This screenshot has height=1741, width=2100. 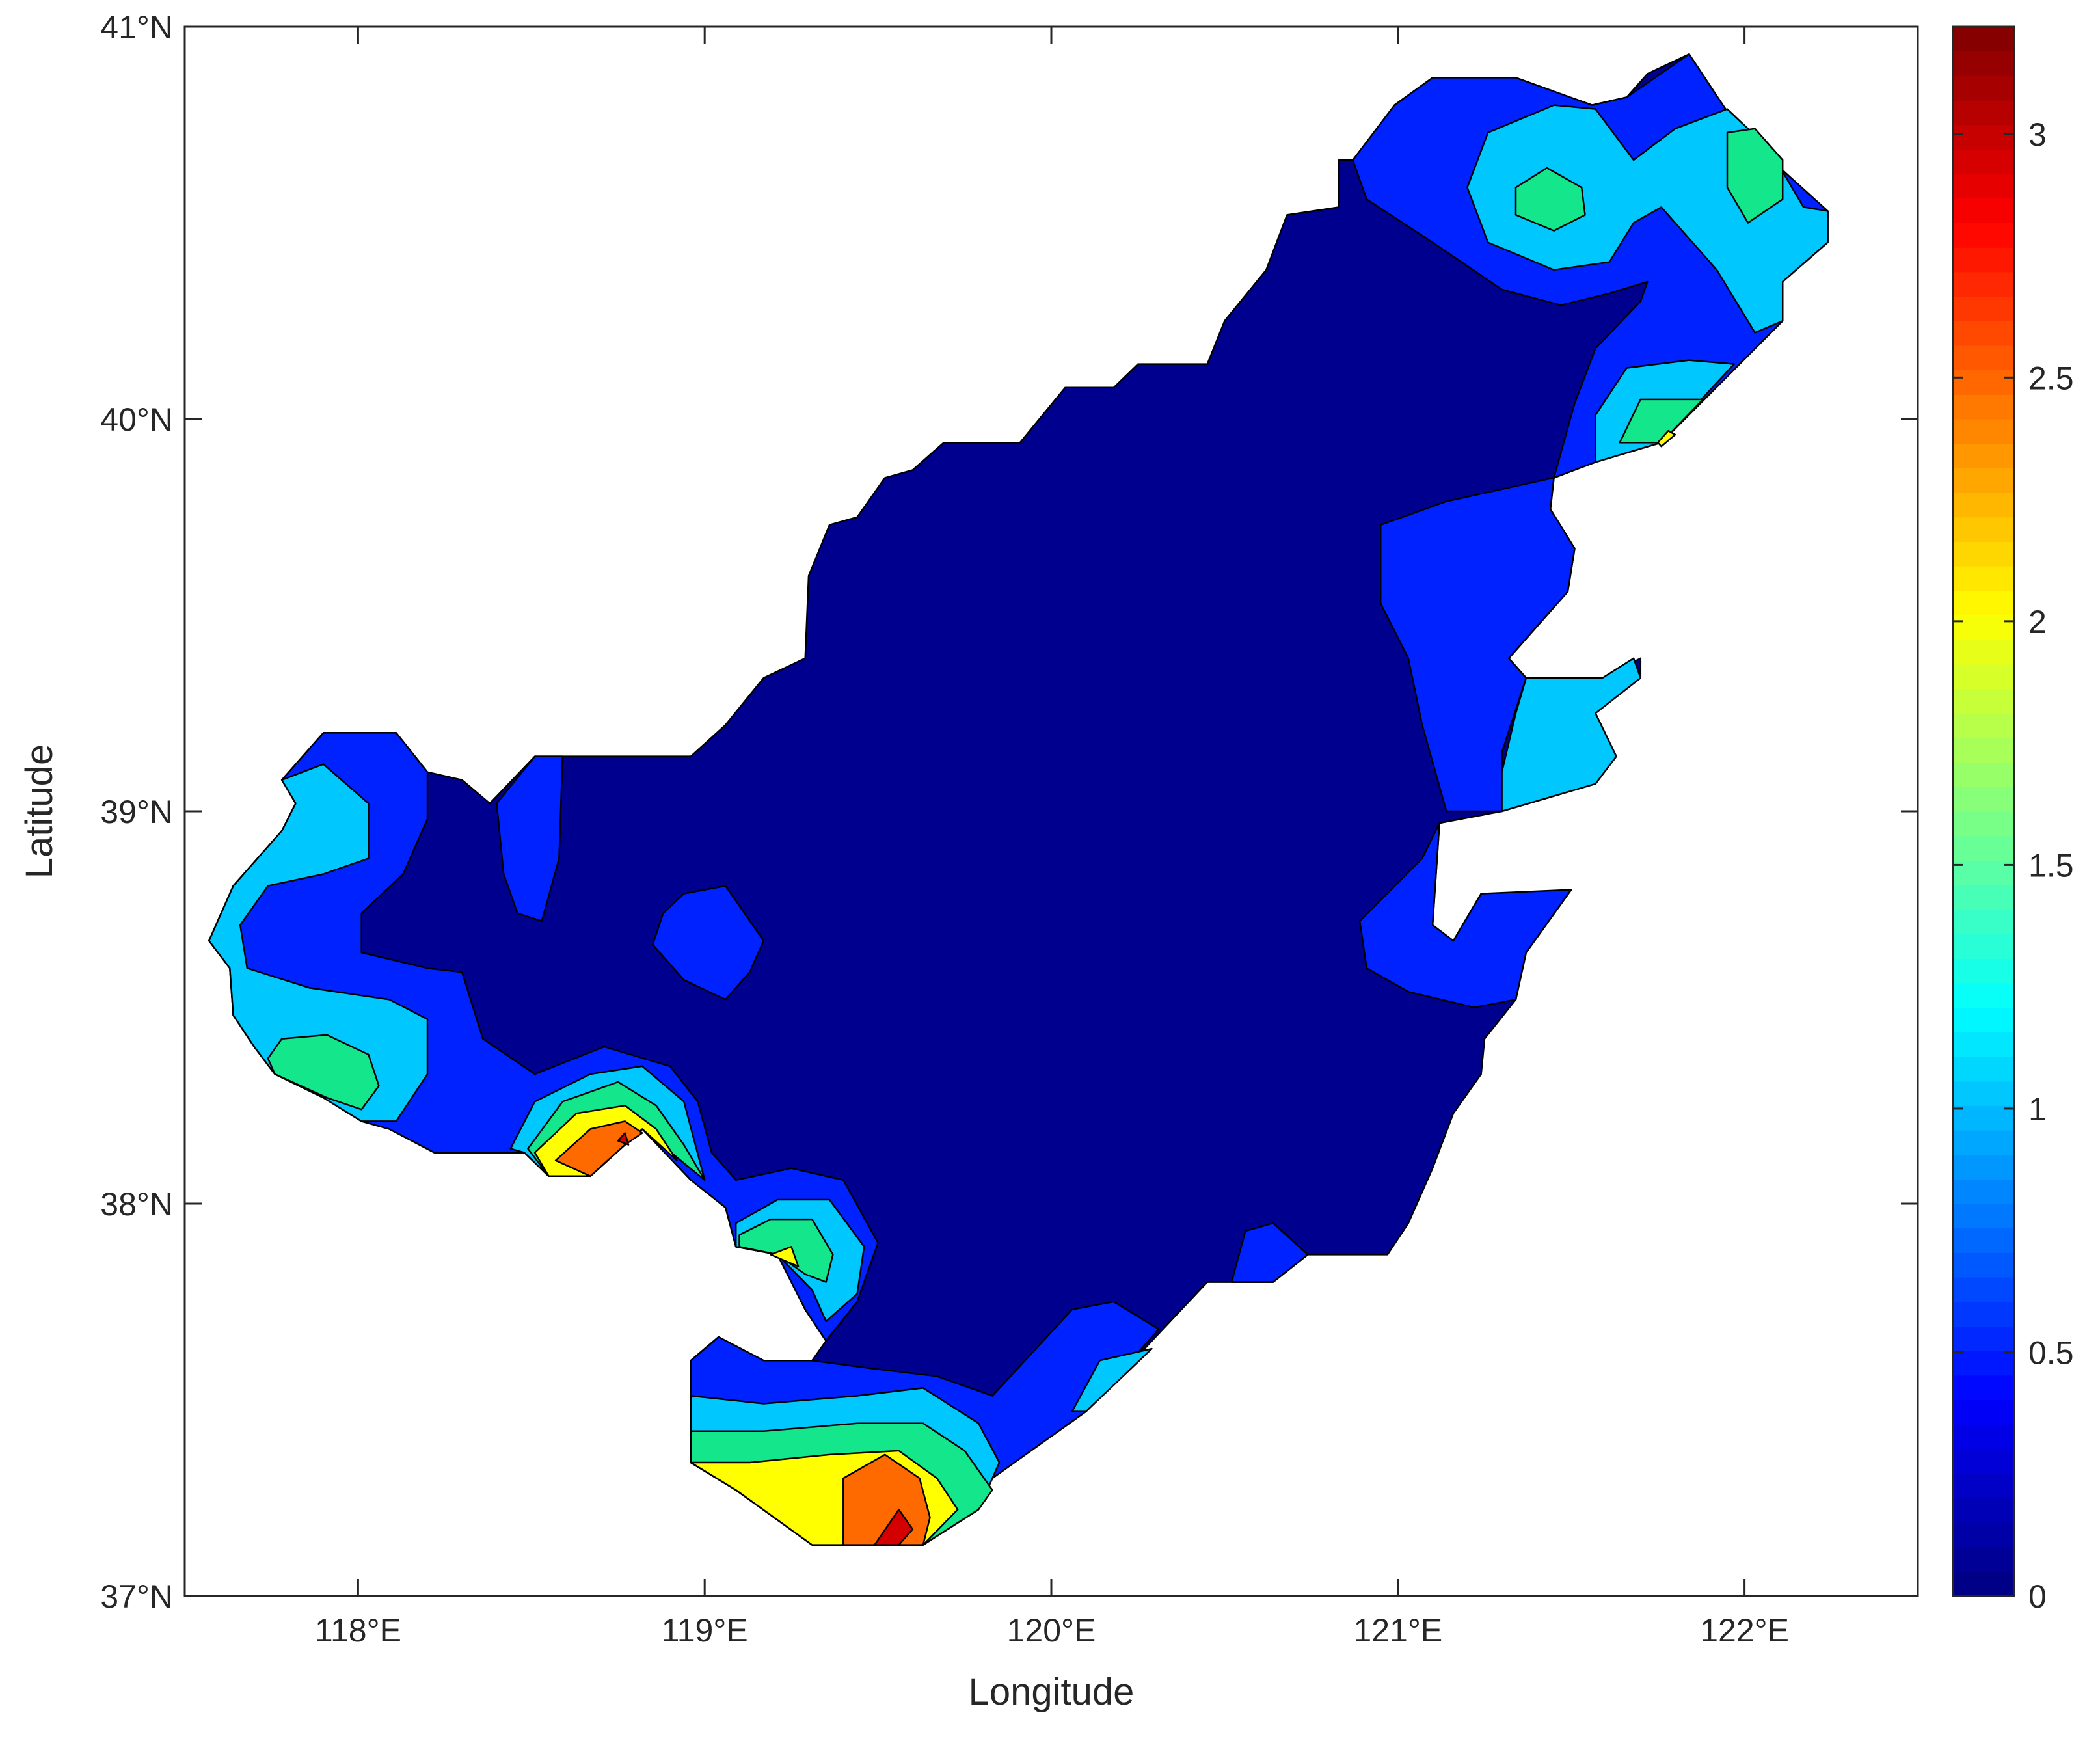 What do you see at coordinates (2037, 1596) in the screenshot?
I see `colorbar-tick-label: 0` at bounding box center [2037, 1596].